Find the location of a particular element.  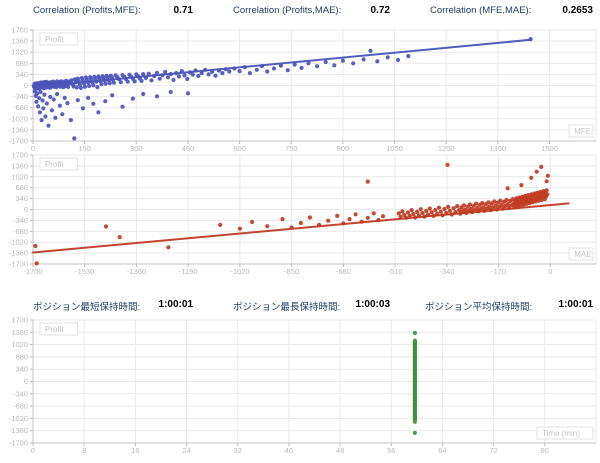

y-axis-label-box is located at coordinates (59, 39).